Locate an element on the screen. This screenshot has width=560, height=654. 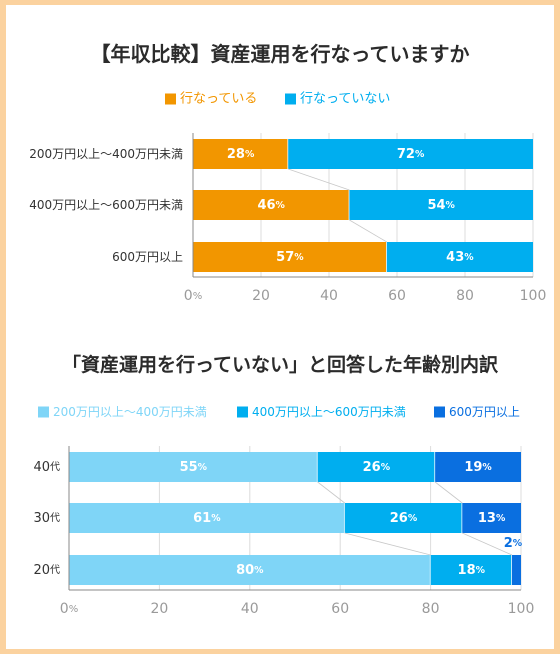
data-label: 19% is located at coordinates (478, 467).